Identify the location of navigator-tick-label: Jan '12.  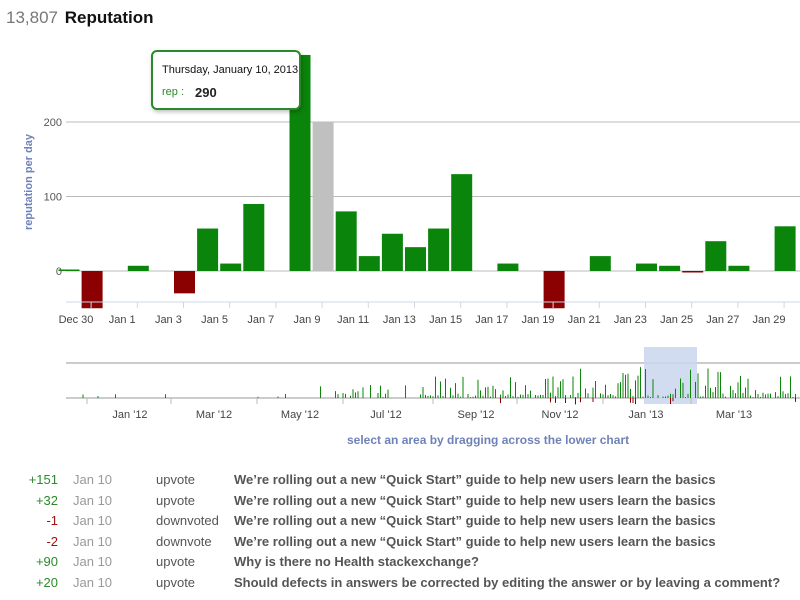
(129, 415).